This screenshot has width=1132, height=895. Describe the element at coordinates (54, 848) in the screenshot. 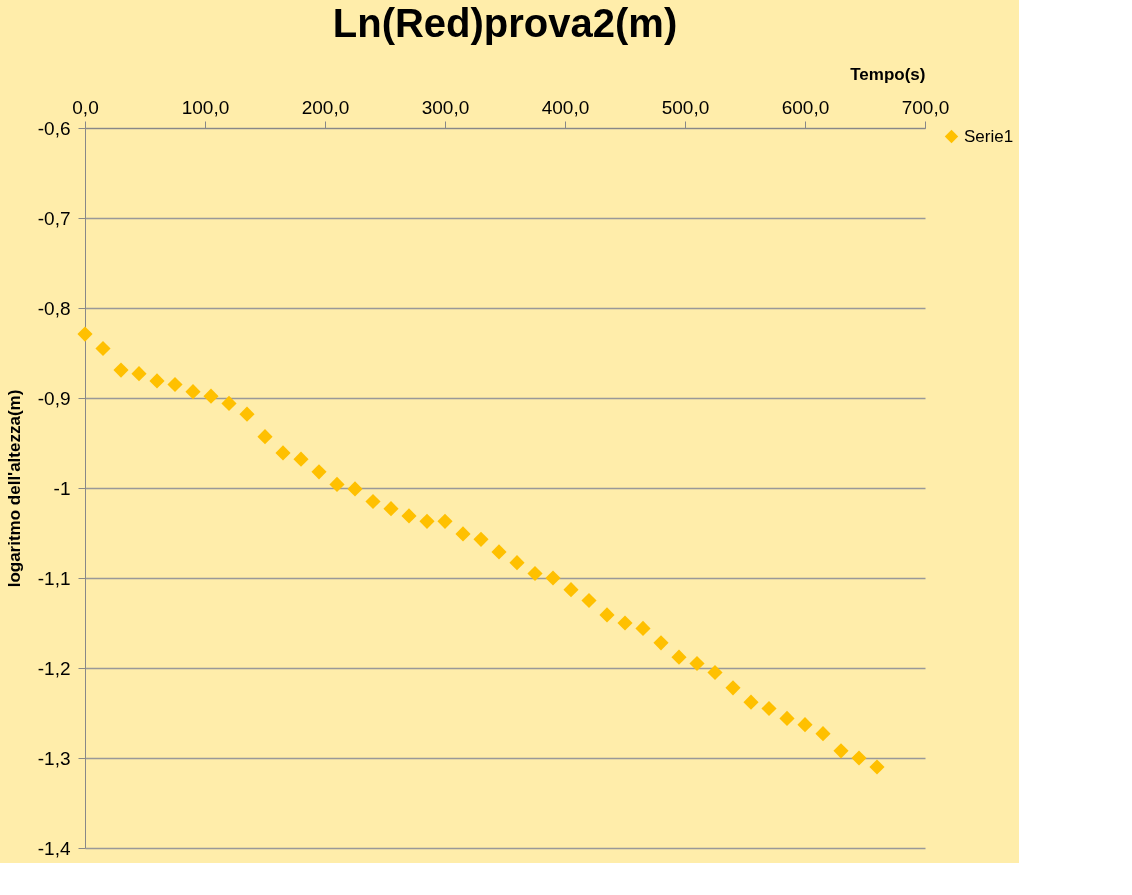

I see `y-tick-label: -1,4` at that location.